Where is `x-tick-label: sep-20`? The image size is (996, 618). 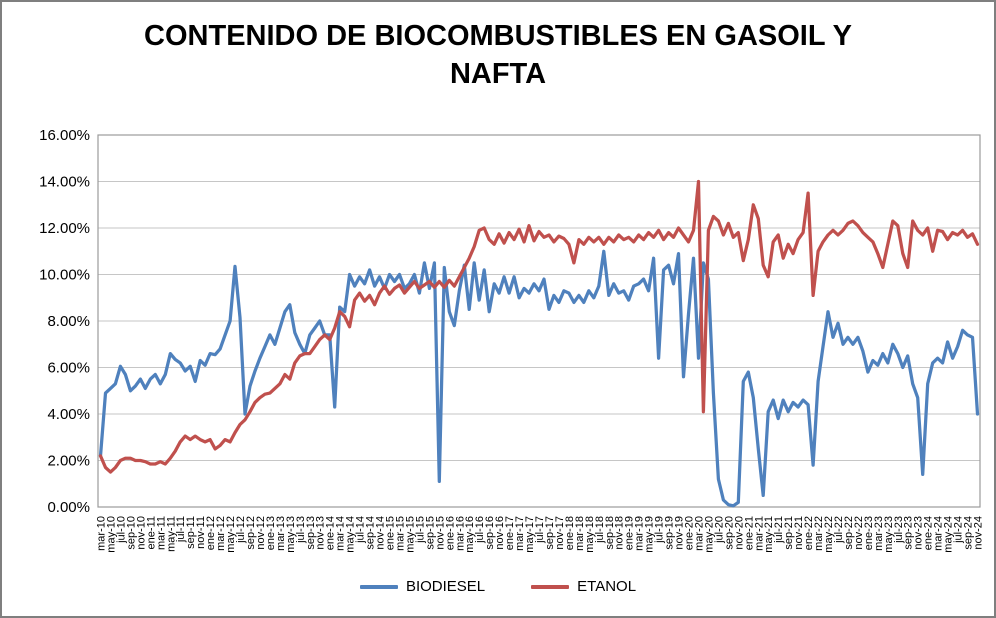 x-tick-label: sep-20 is located at coordinates (729, 533).